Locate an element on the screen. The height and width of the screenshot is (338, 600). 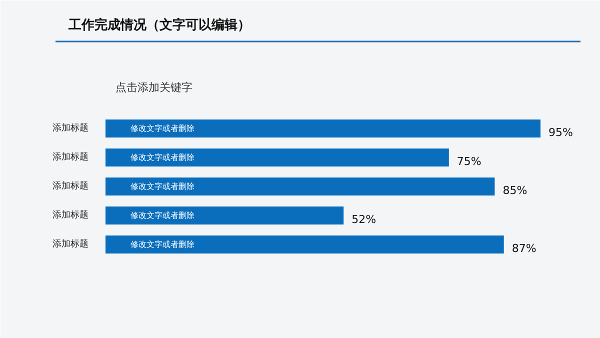
data-label: 52% is located at coordinates (364, 219).